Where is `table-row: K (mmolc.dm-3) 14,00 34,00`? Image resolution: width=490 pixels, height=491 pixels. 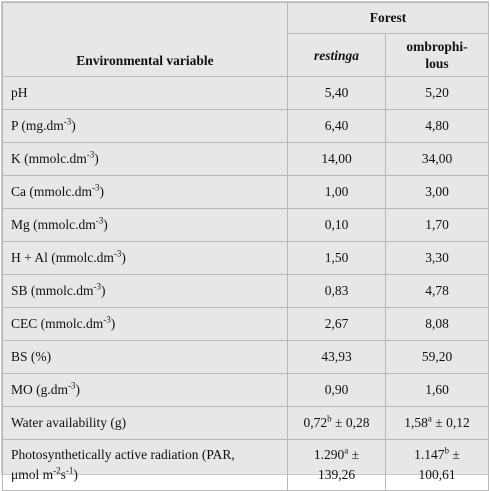 table-row: K (mmolc.dm-3) 14,00 34,00 is located at coordinates (245, 159).